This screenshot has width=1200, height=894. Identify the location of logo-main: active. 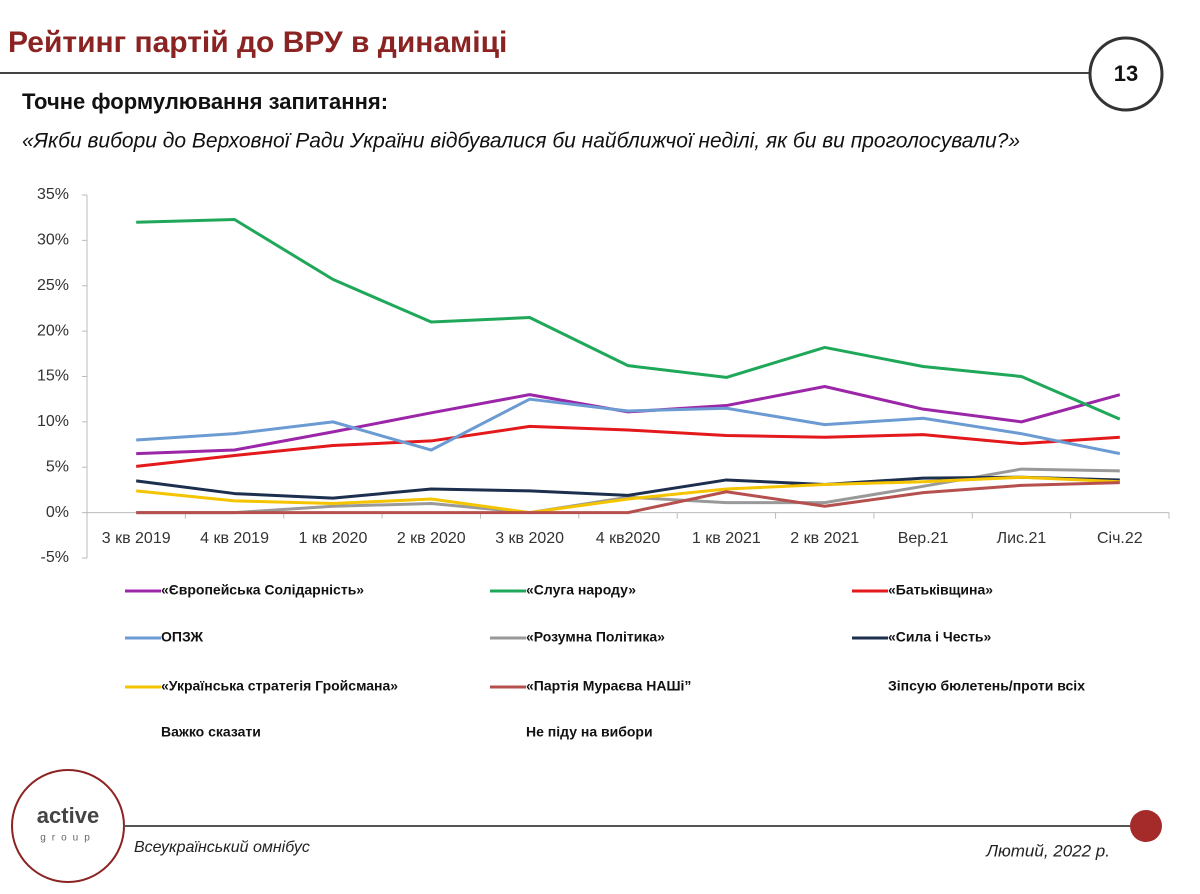
(68, 815).